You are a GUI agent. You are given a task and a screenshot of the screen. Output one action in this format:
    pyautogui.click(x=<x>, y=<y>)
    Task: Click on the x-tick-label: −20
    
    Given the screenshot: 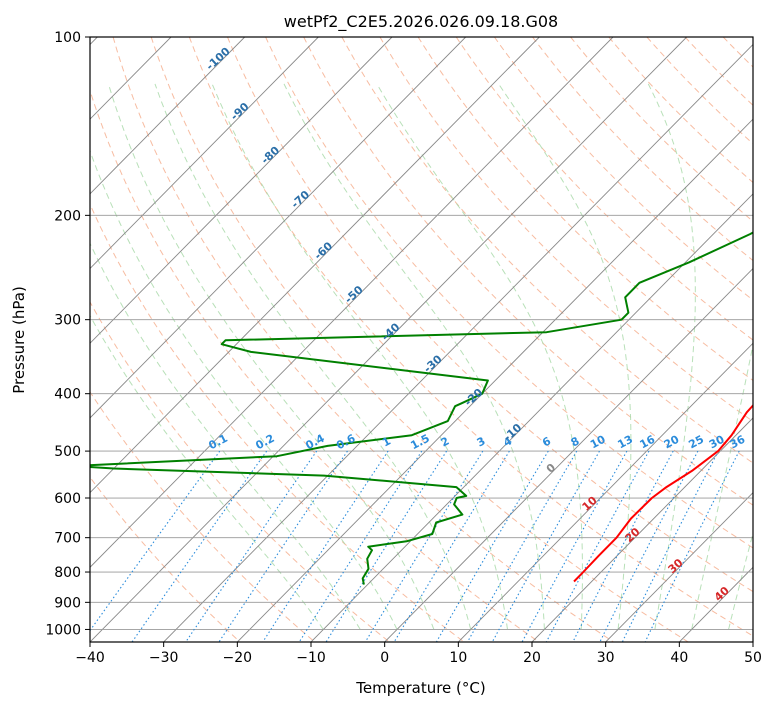 What is the action you would take?
    pyautogui.click(x=238, y=658)
    